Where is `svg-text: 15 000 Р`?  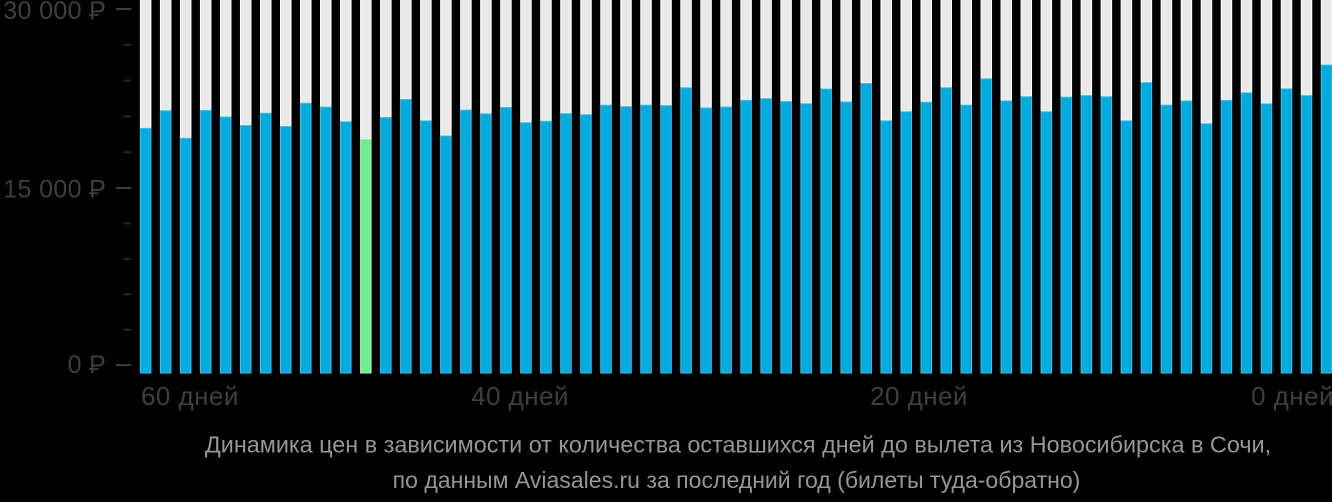 svg-text: 15 000 Р is located at coordinates (54, 189).